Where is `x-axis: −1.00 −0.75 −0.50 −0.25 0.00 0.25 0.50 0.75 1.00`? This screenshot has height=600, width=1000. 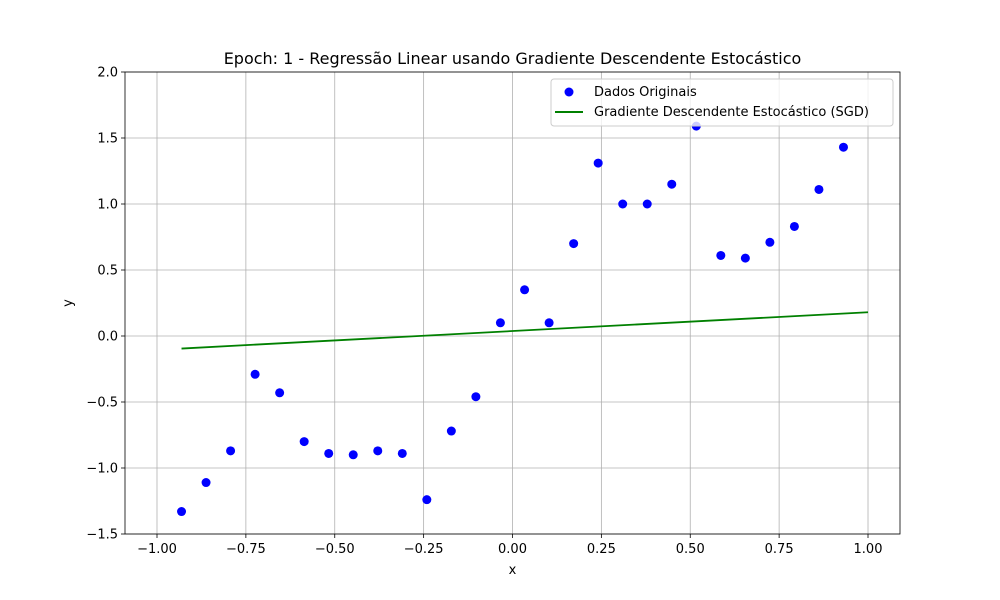 x-axis: −1.00 −0.75 −0.50 −0.25 0.00 0.25 0.50 0.75 1.00 is located at coordinates (509, 545).